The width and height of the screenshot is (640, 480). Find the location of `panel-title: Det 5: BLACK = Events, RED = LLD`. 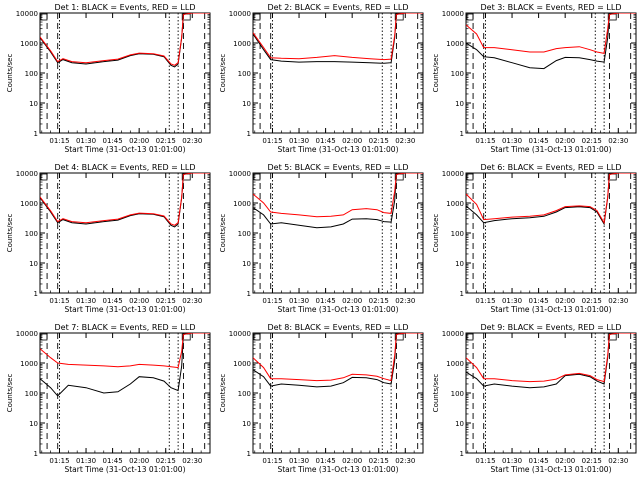

panel-title: Det 5: BLACK = Events, RED = LLD is located at coordinates (338, 167).